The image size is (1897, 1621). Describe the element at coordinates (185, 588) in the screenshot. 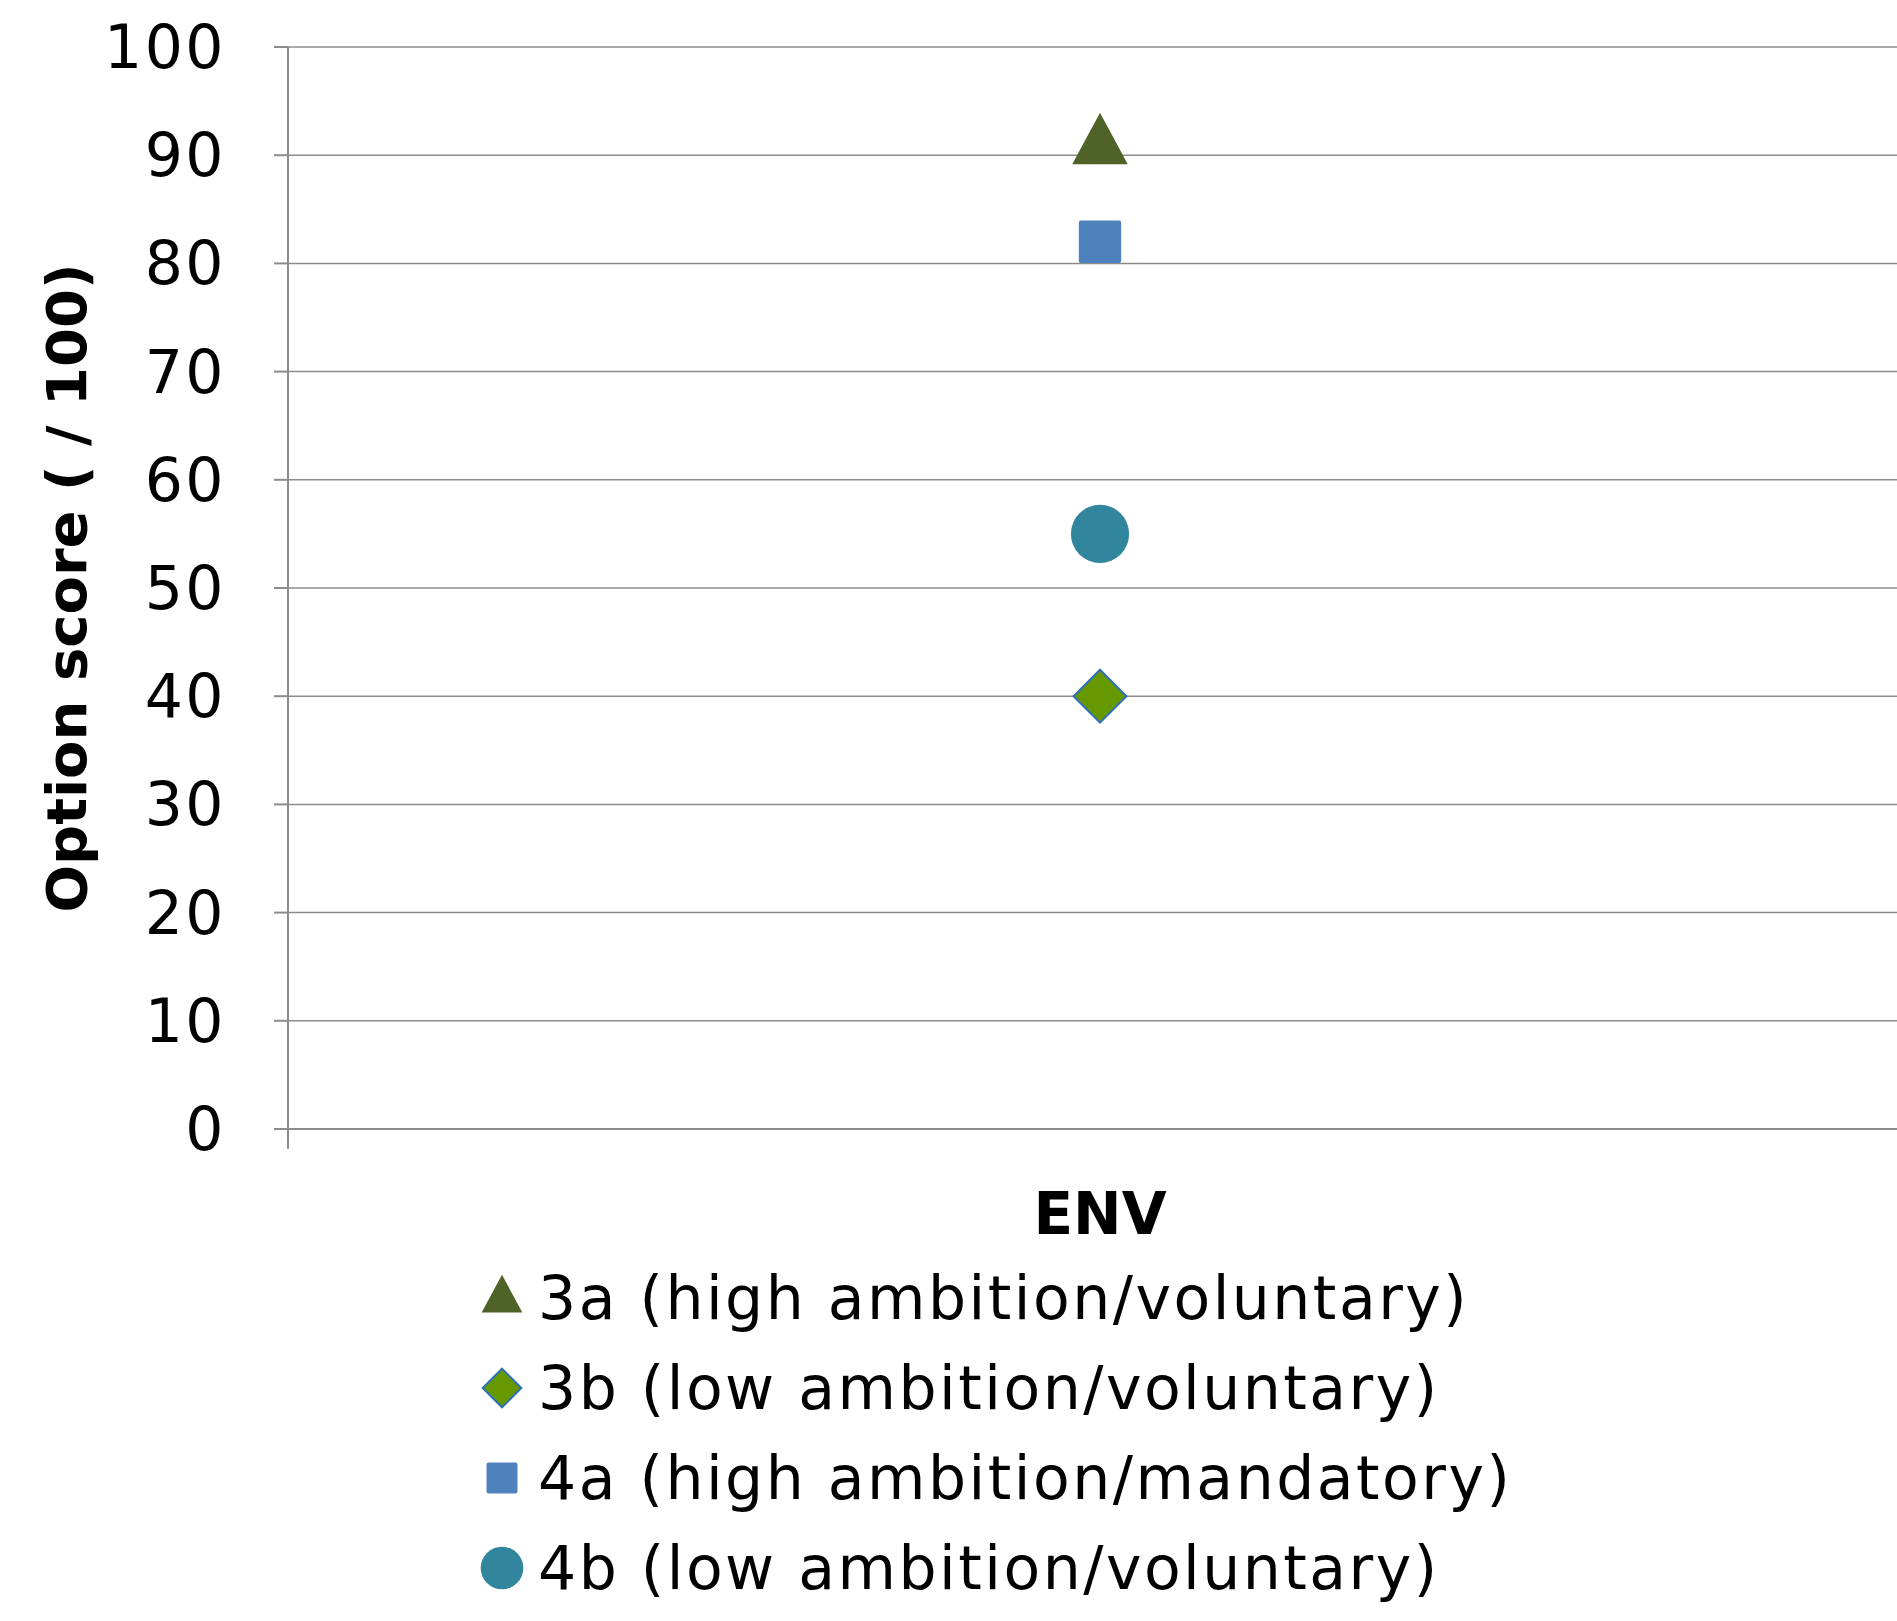

I see `y-tick-label: 50` at that location.